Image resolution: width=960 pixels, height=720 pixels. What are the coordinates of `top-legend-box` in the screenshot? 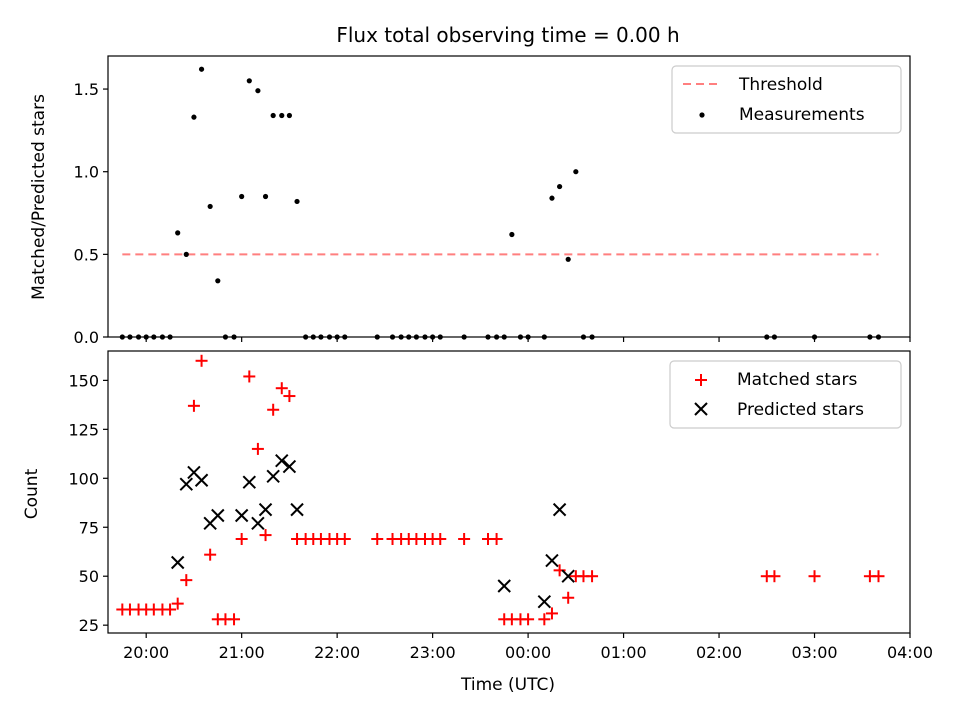 It's located at (786, 99).